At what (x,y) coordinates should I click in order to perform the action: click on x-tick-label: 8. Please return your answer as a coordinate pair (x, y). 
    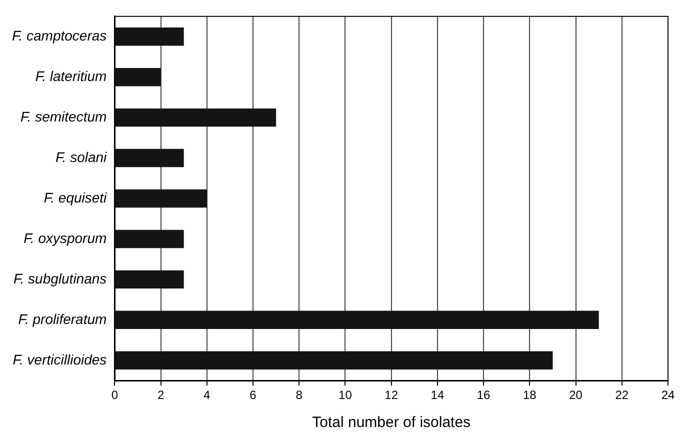
    Looking at the image, I should click on (299, 395).